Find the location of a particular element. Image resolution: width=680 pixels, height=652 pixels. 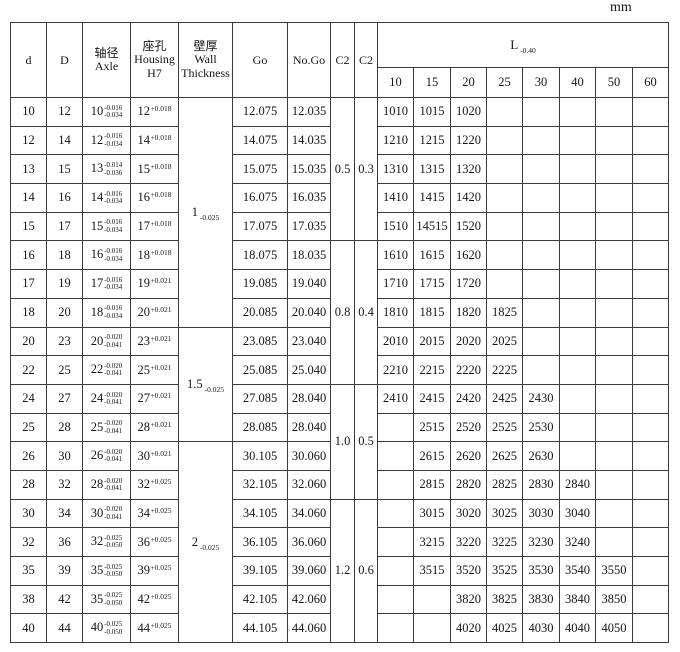

cell-l-20: 1020 is located at coordinates (468, 112).